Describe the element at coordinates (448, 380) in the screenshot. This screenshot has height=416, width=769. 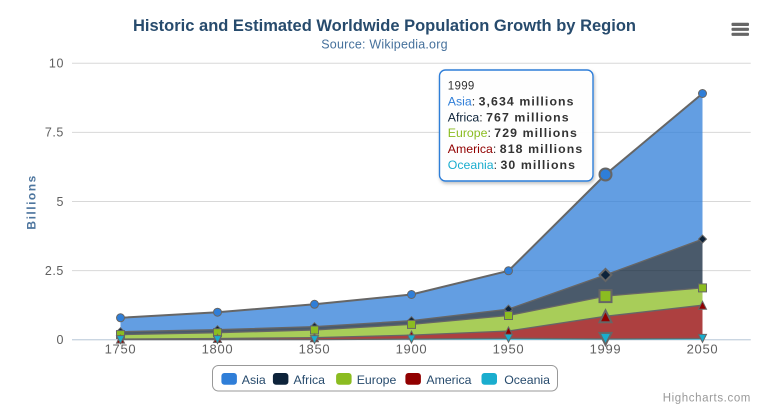
I see `svg-text: America` at that location.